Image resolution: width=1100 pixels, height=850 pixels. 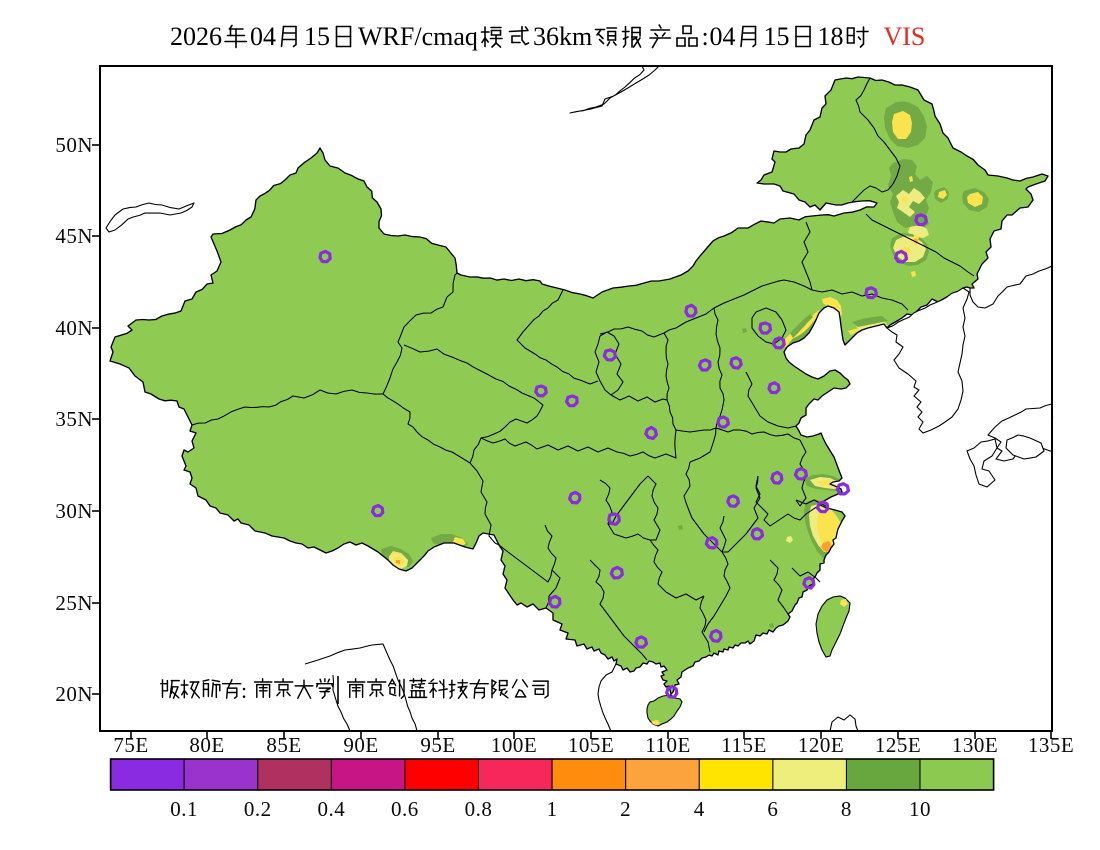 I want to click on svg-text: 0.2, so click(x=258, y=809).